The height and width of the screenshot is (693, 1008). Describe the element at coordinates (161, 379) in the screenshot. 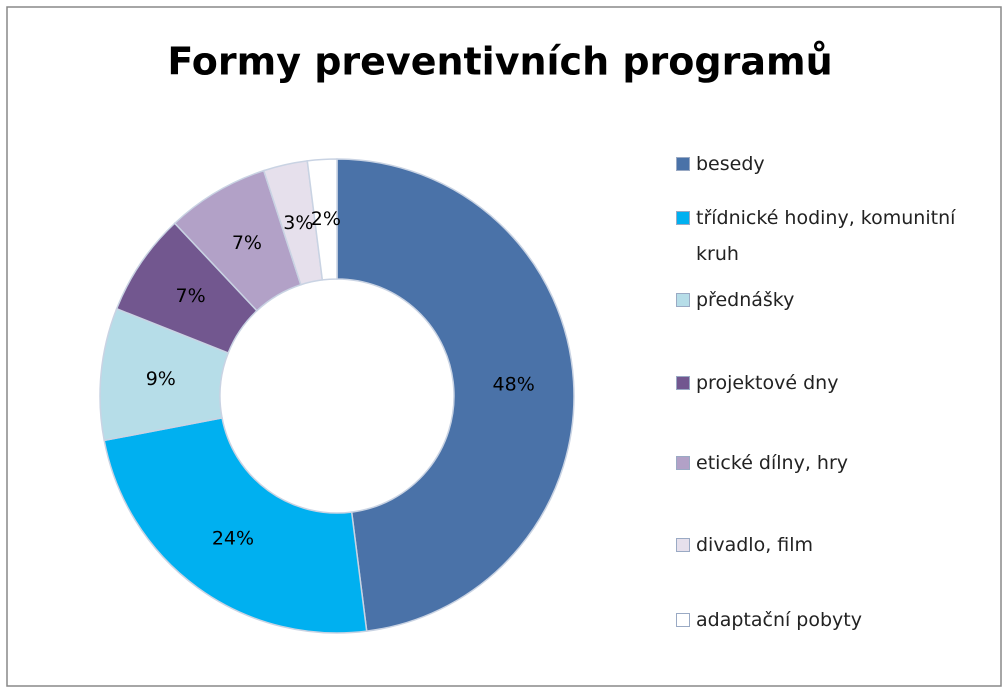

I see `data-label: 9%` at that location.